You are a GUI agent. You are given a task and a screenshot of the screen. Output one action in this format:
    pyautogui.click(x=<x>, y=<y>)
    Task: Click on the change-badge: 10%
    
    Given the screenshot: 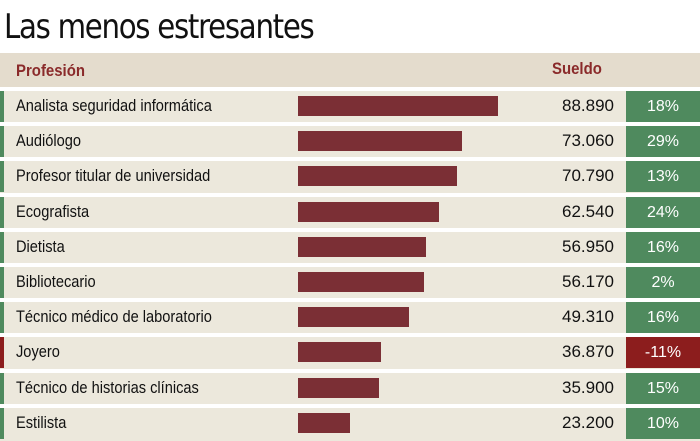 What is the action you would take?
    pyautogui.click(x=663, y=423)
    